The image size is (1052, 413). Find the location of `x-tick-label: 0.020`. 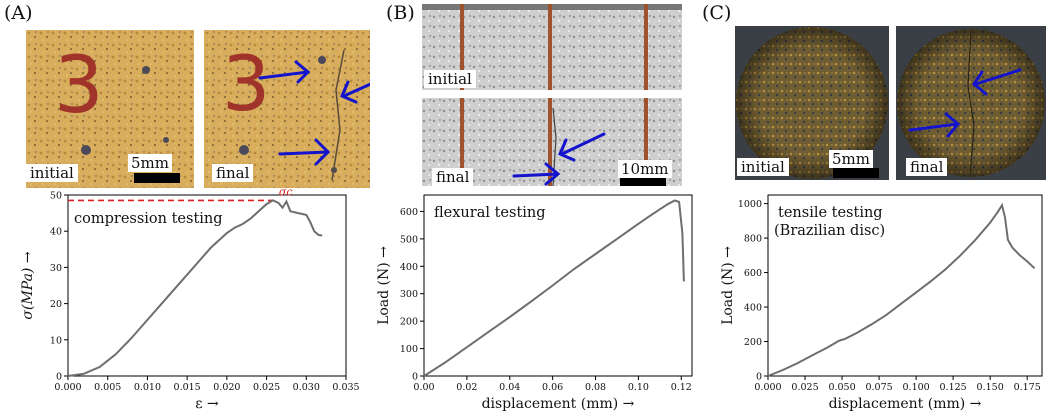

x-tick-label: 0.020 is located at coordinates (226, 387).